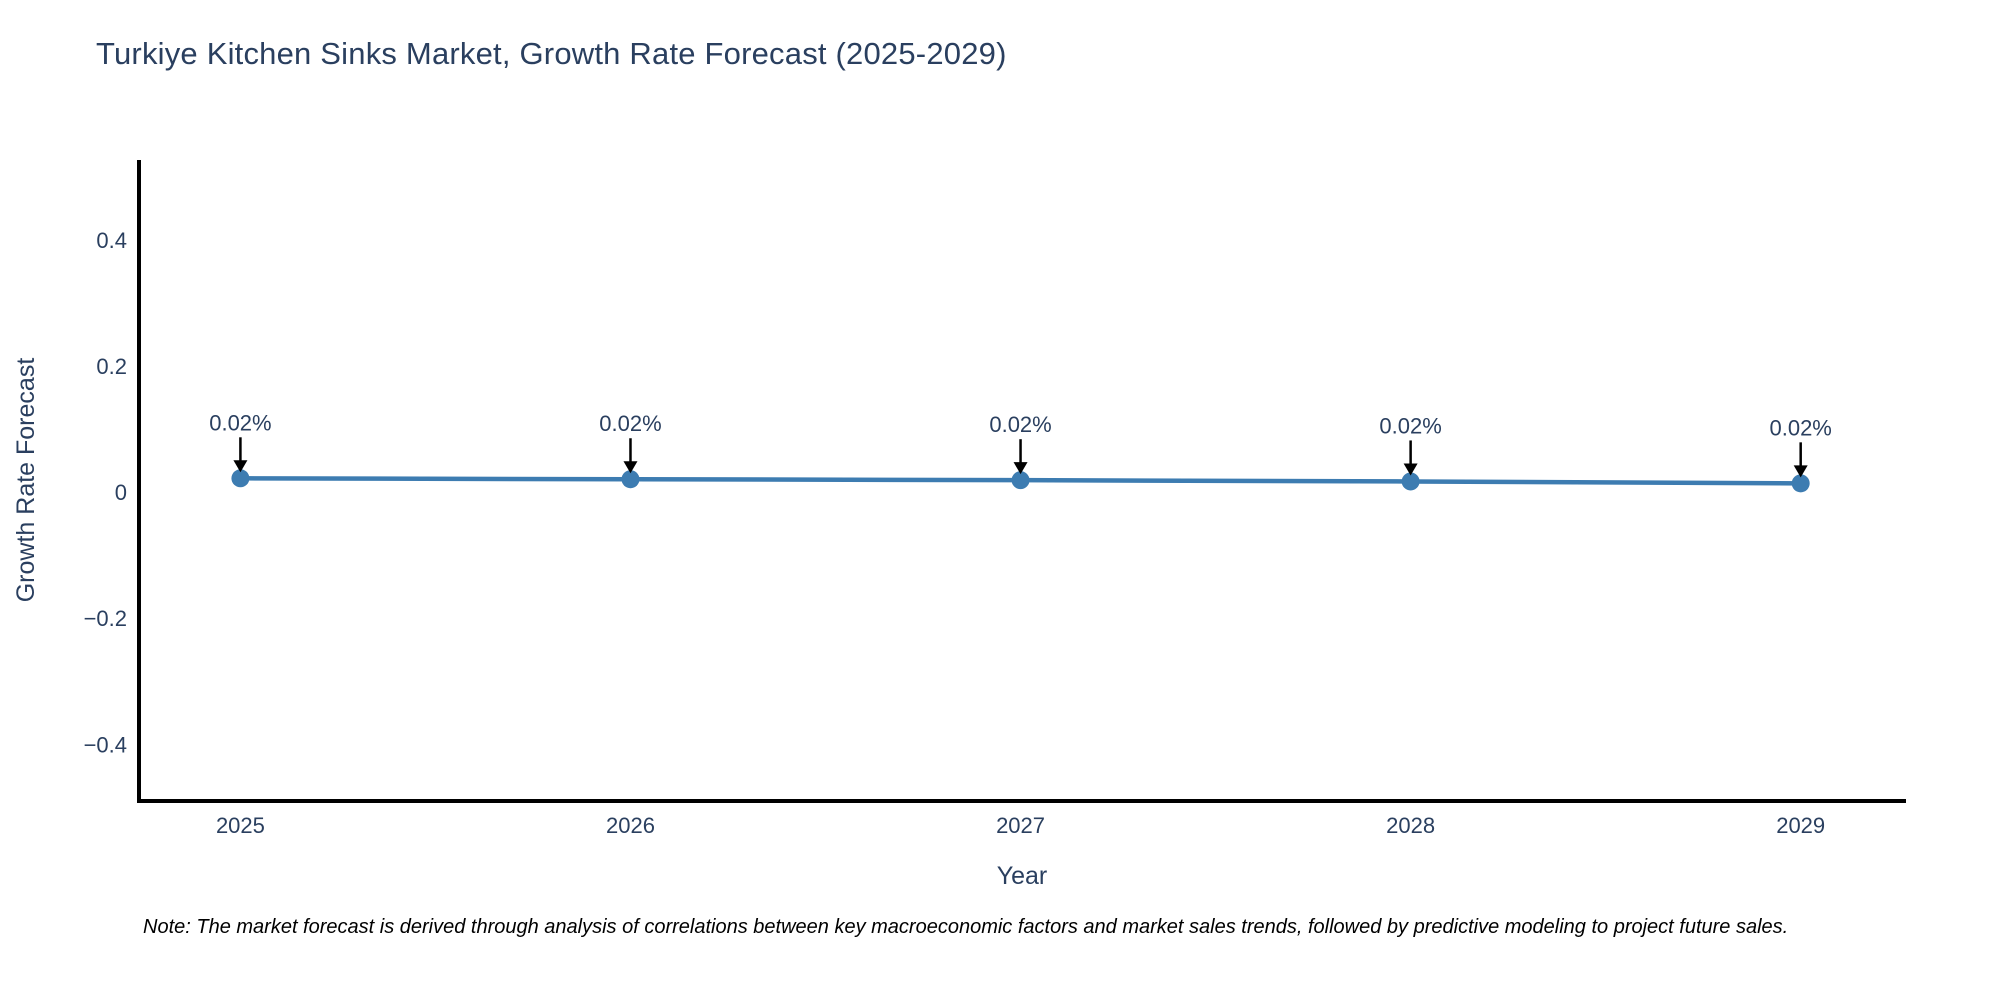  I want to click on y-tick-label: −0.4, so click(105, 744).